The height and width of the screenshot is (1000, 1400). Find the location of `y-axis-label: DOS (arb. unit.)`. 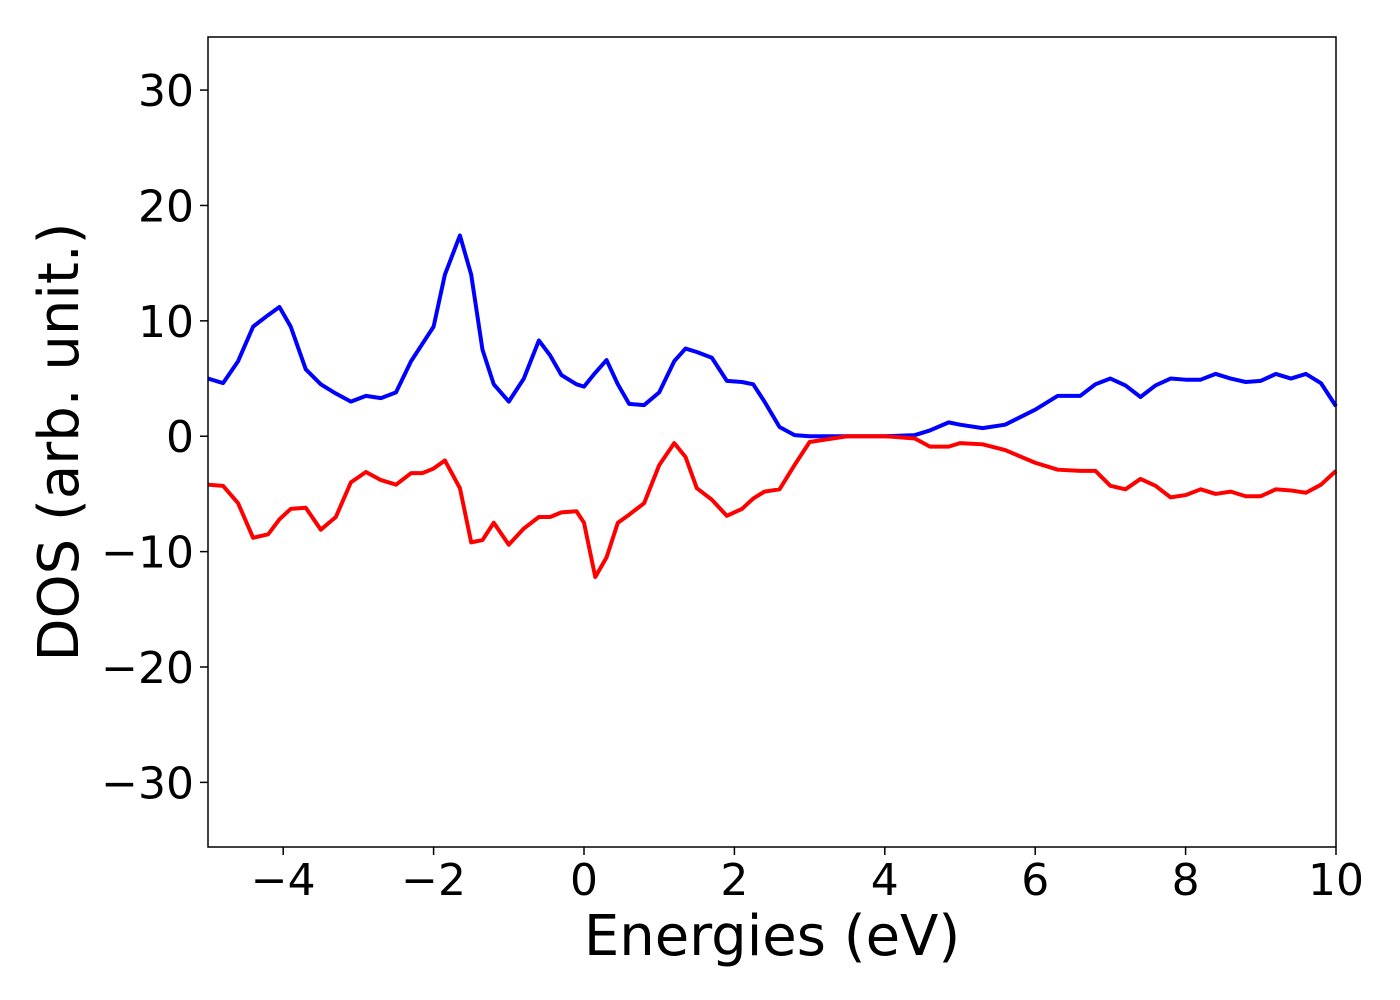

y-axis-label: DOS (arb. unit.) is located at coordinates (59, 441).